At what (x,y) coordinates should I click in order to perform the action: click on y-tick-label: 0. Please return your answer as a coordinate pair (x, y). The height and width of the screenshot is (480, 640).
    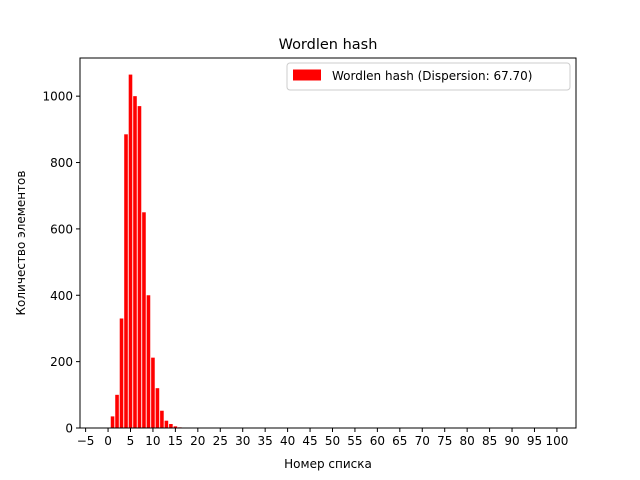
    Looking at the image, I should click on (69, 429).